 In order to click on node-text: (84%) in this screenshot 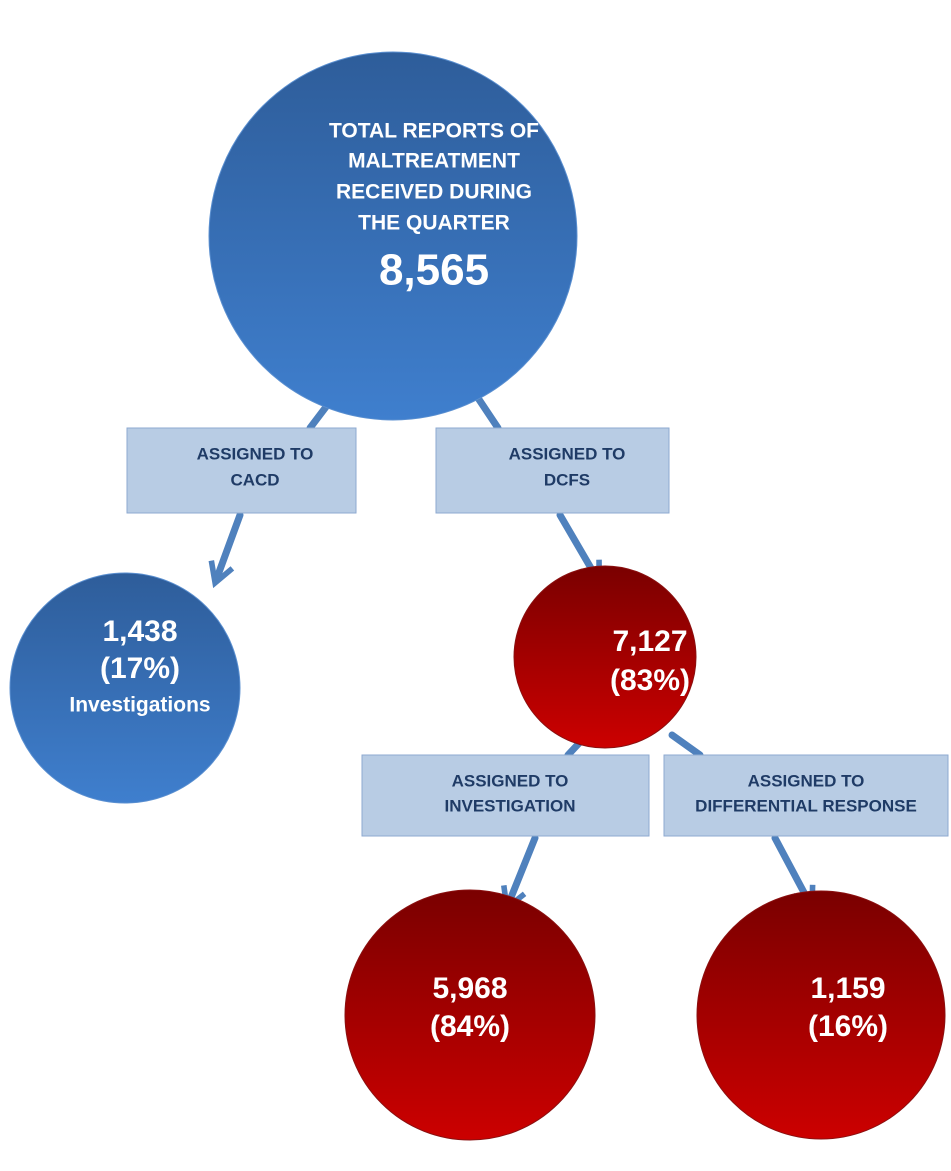, I will do `click(470, 1026)`.